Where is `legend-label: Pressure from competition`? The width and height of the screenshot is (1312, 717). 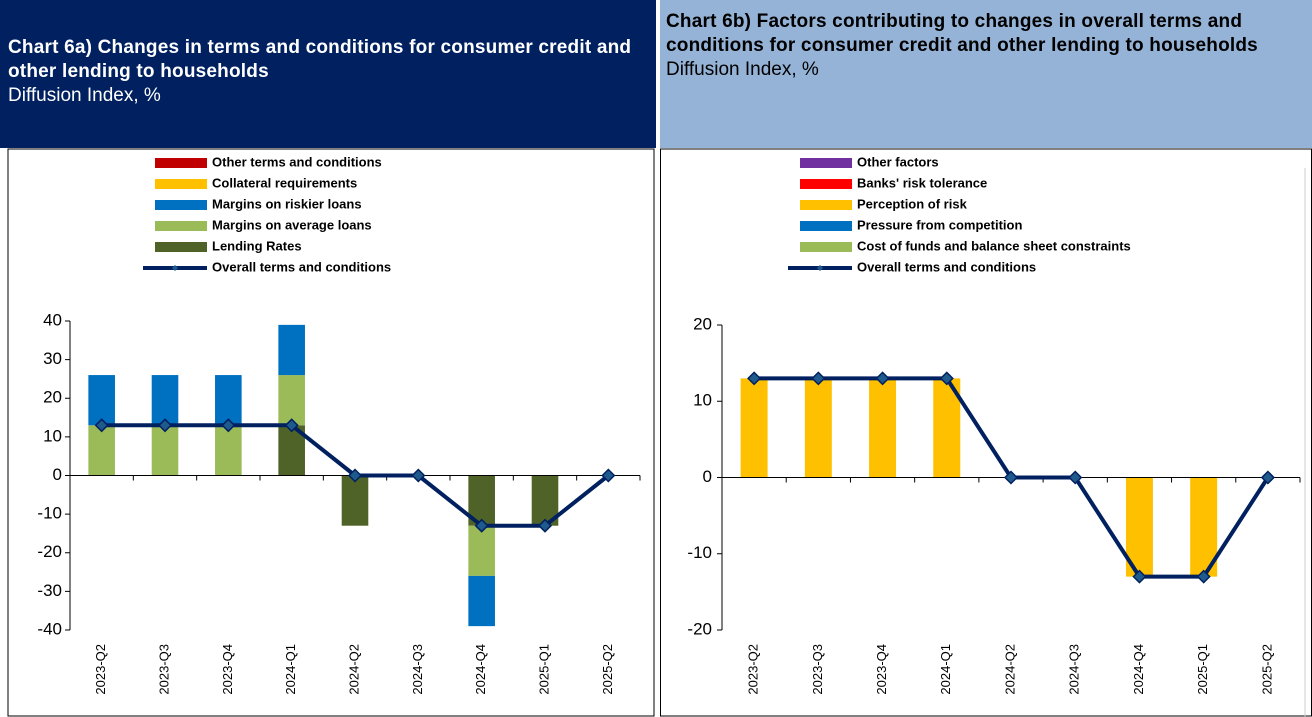
legend-label: Pressure from competition is located at coordinates (939, 224).